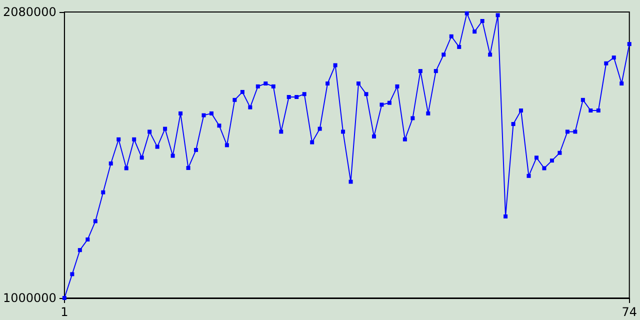 The width and height of the screenshot is (640, 320). Describe the element at coordinates (64, 312) in the screenshot. I see `x-tick-label: 1` at that location.